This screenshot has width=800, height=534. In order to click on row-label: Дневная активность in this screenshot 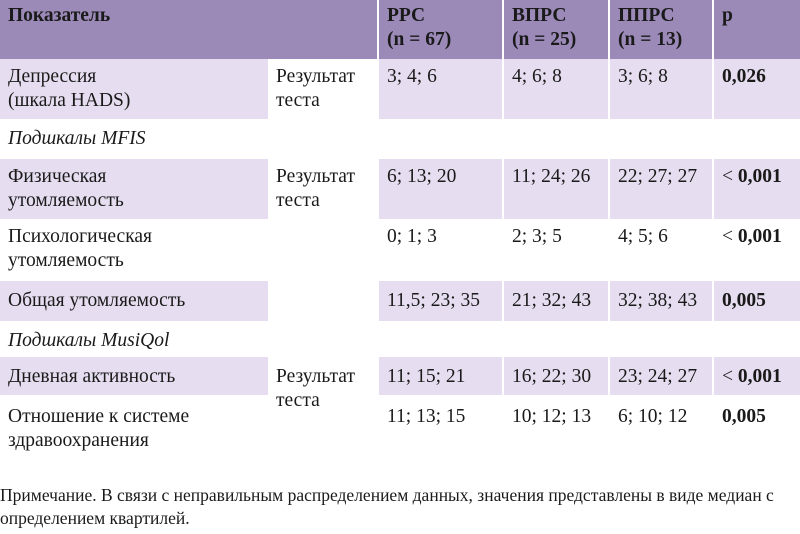, I will do `click(92, 376)`.